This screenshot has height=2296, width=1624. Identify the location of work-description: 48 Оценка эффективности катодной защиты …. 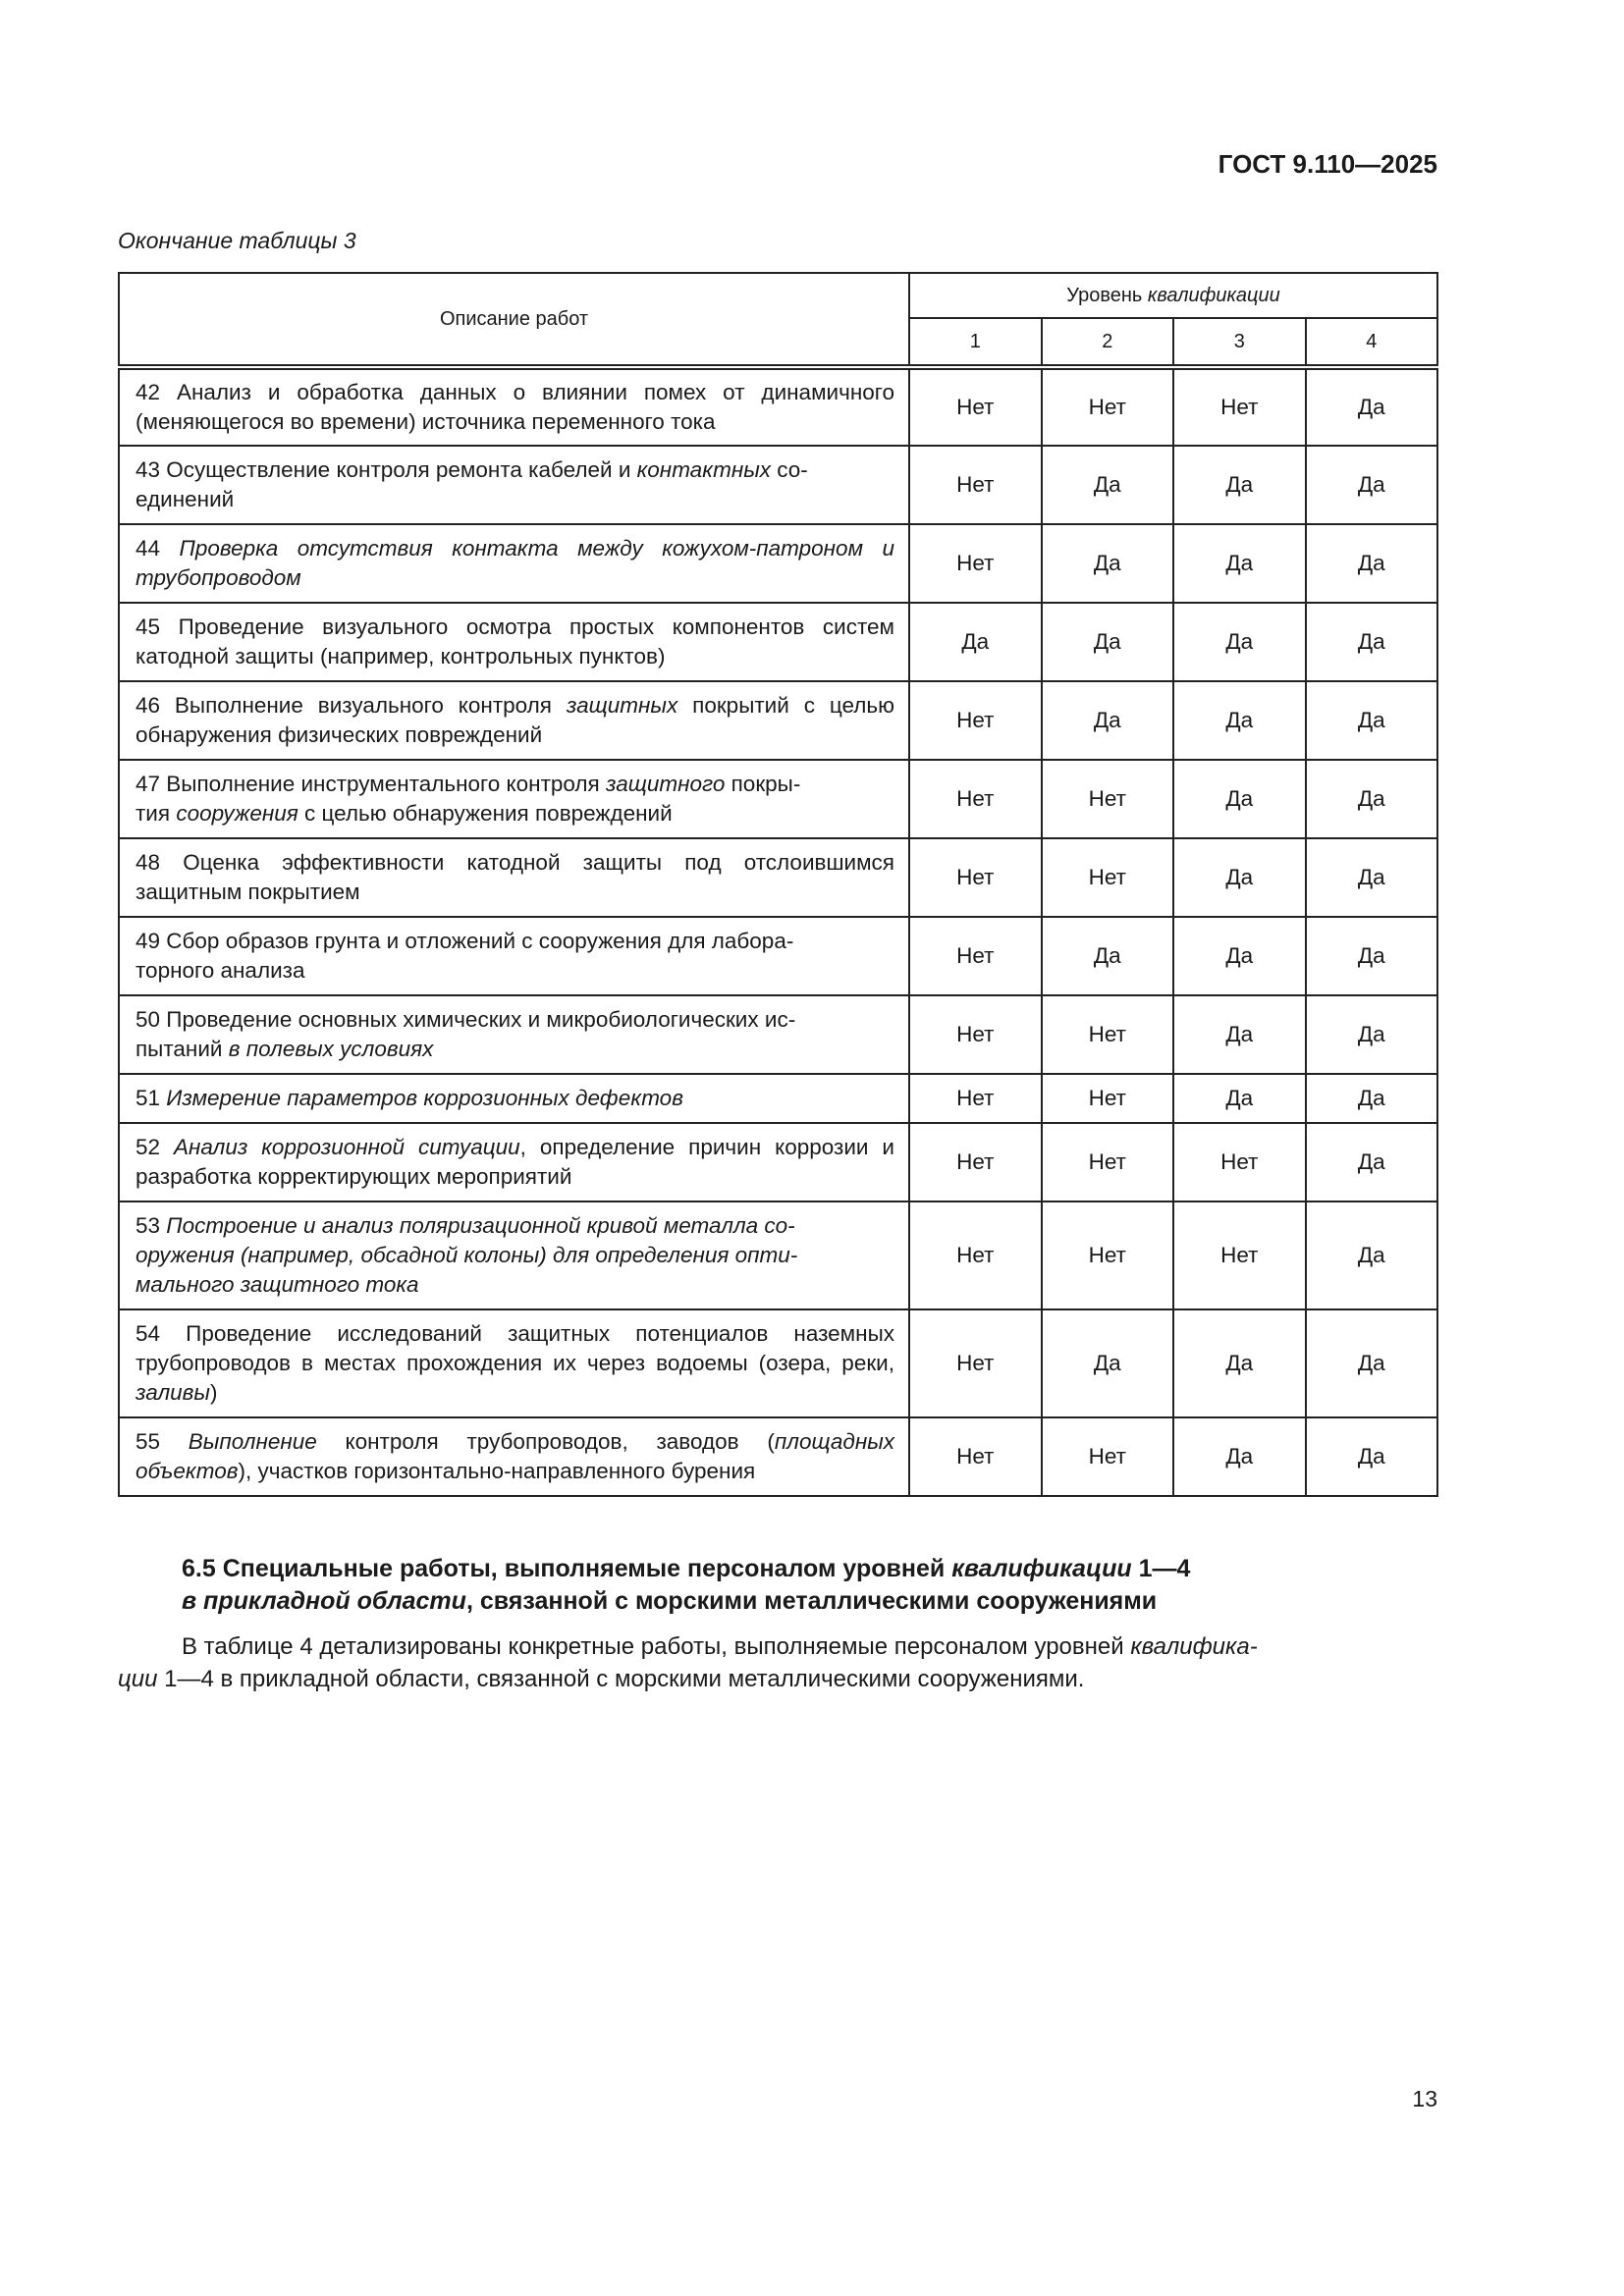
(514, 877).